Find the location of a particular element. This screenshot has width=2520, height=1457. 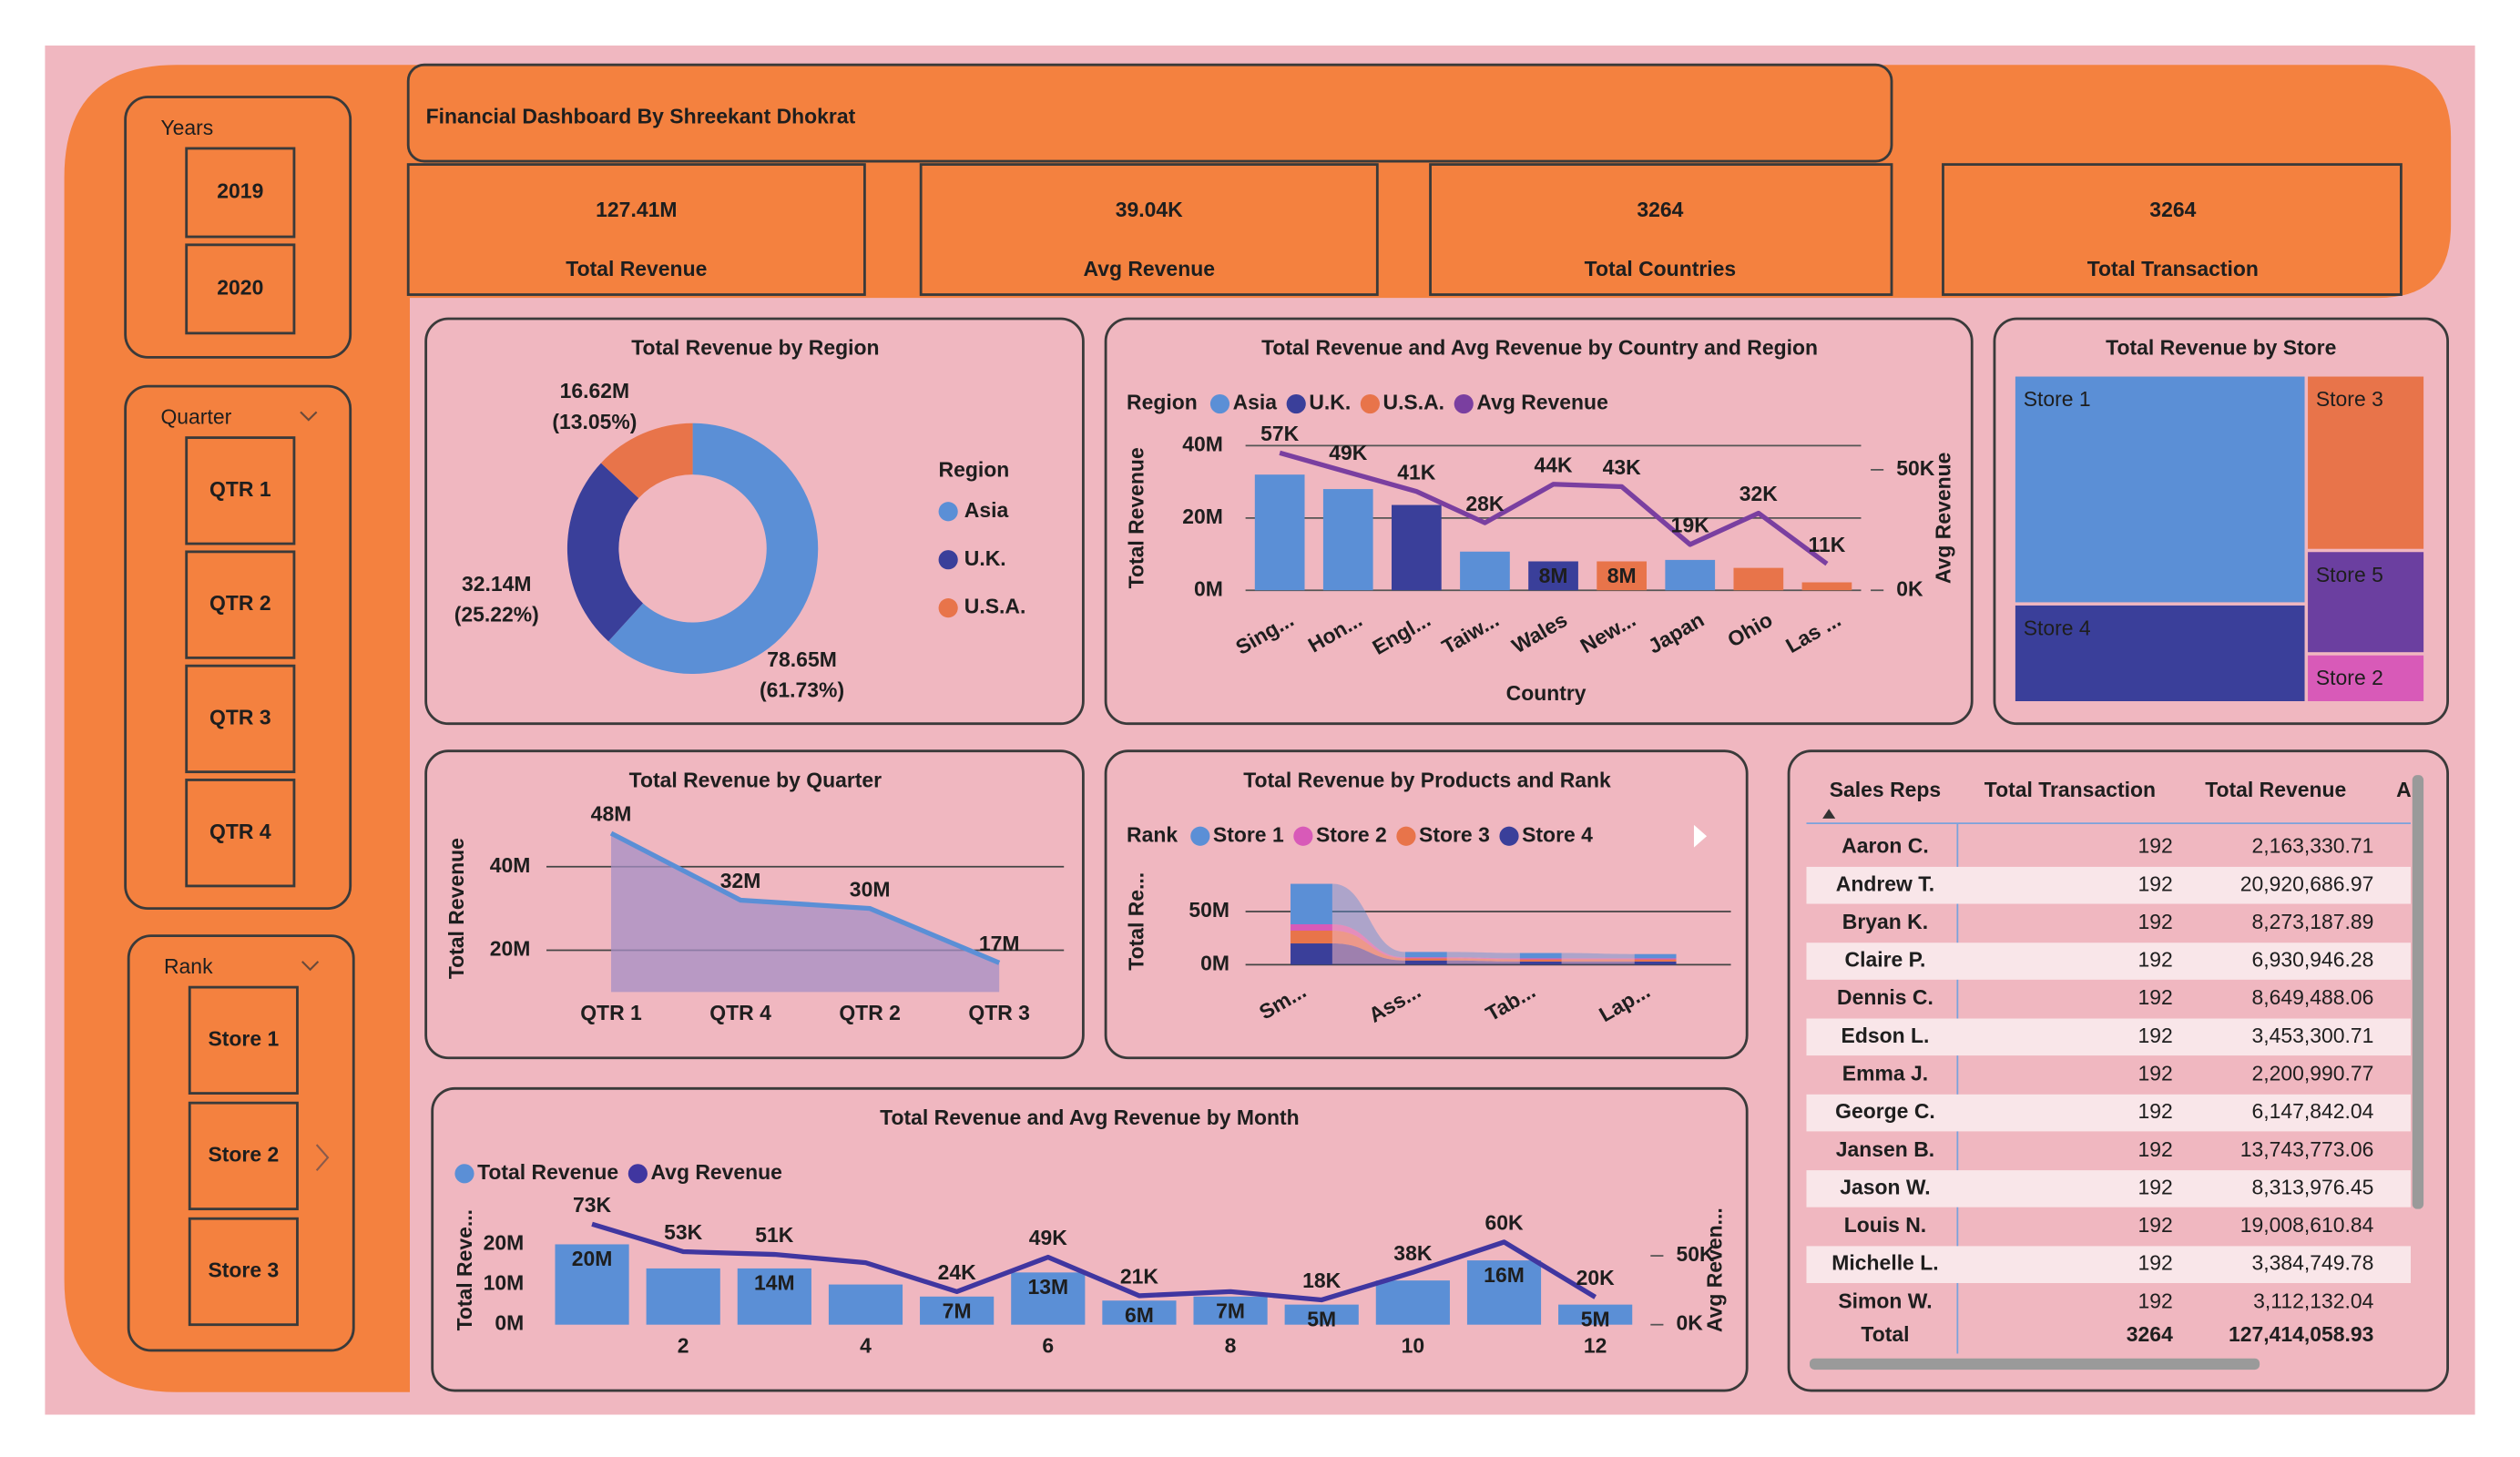

kpi-card is located at coordinates (2173, 230).